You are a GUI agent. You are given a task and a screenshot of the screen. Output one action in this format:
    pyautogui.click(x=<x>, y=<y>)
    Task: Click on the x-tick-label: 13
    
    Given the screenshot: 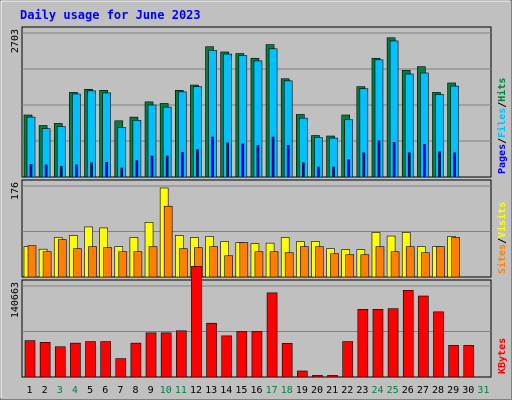 What is the action you would take?
    pyautogui.click(x=211, y=390)
    